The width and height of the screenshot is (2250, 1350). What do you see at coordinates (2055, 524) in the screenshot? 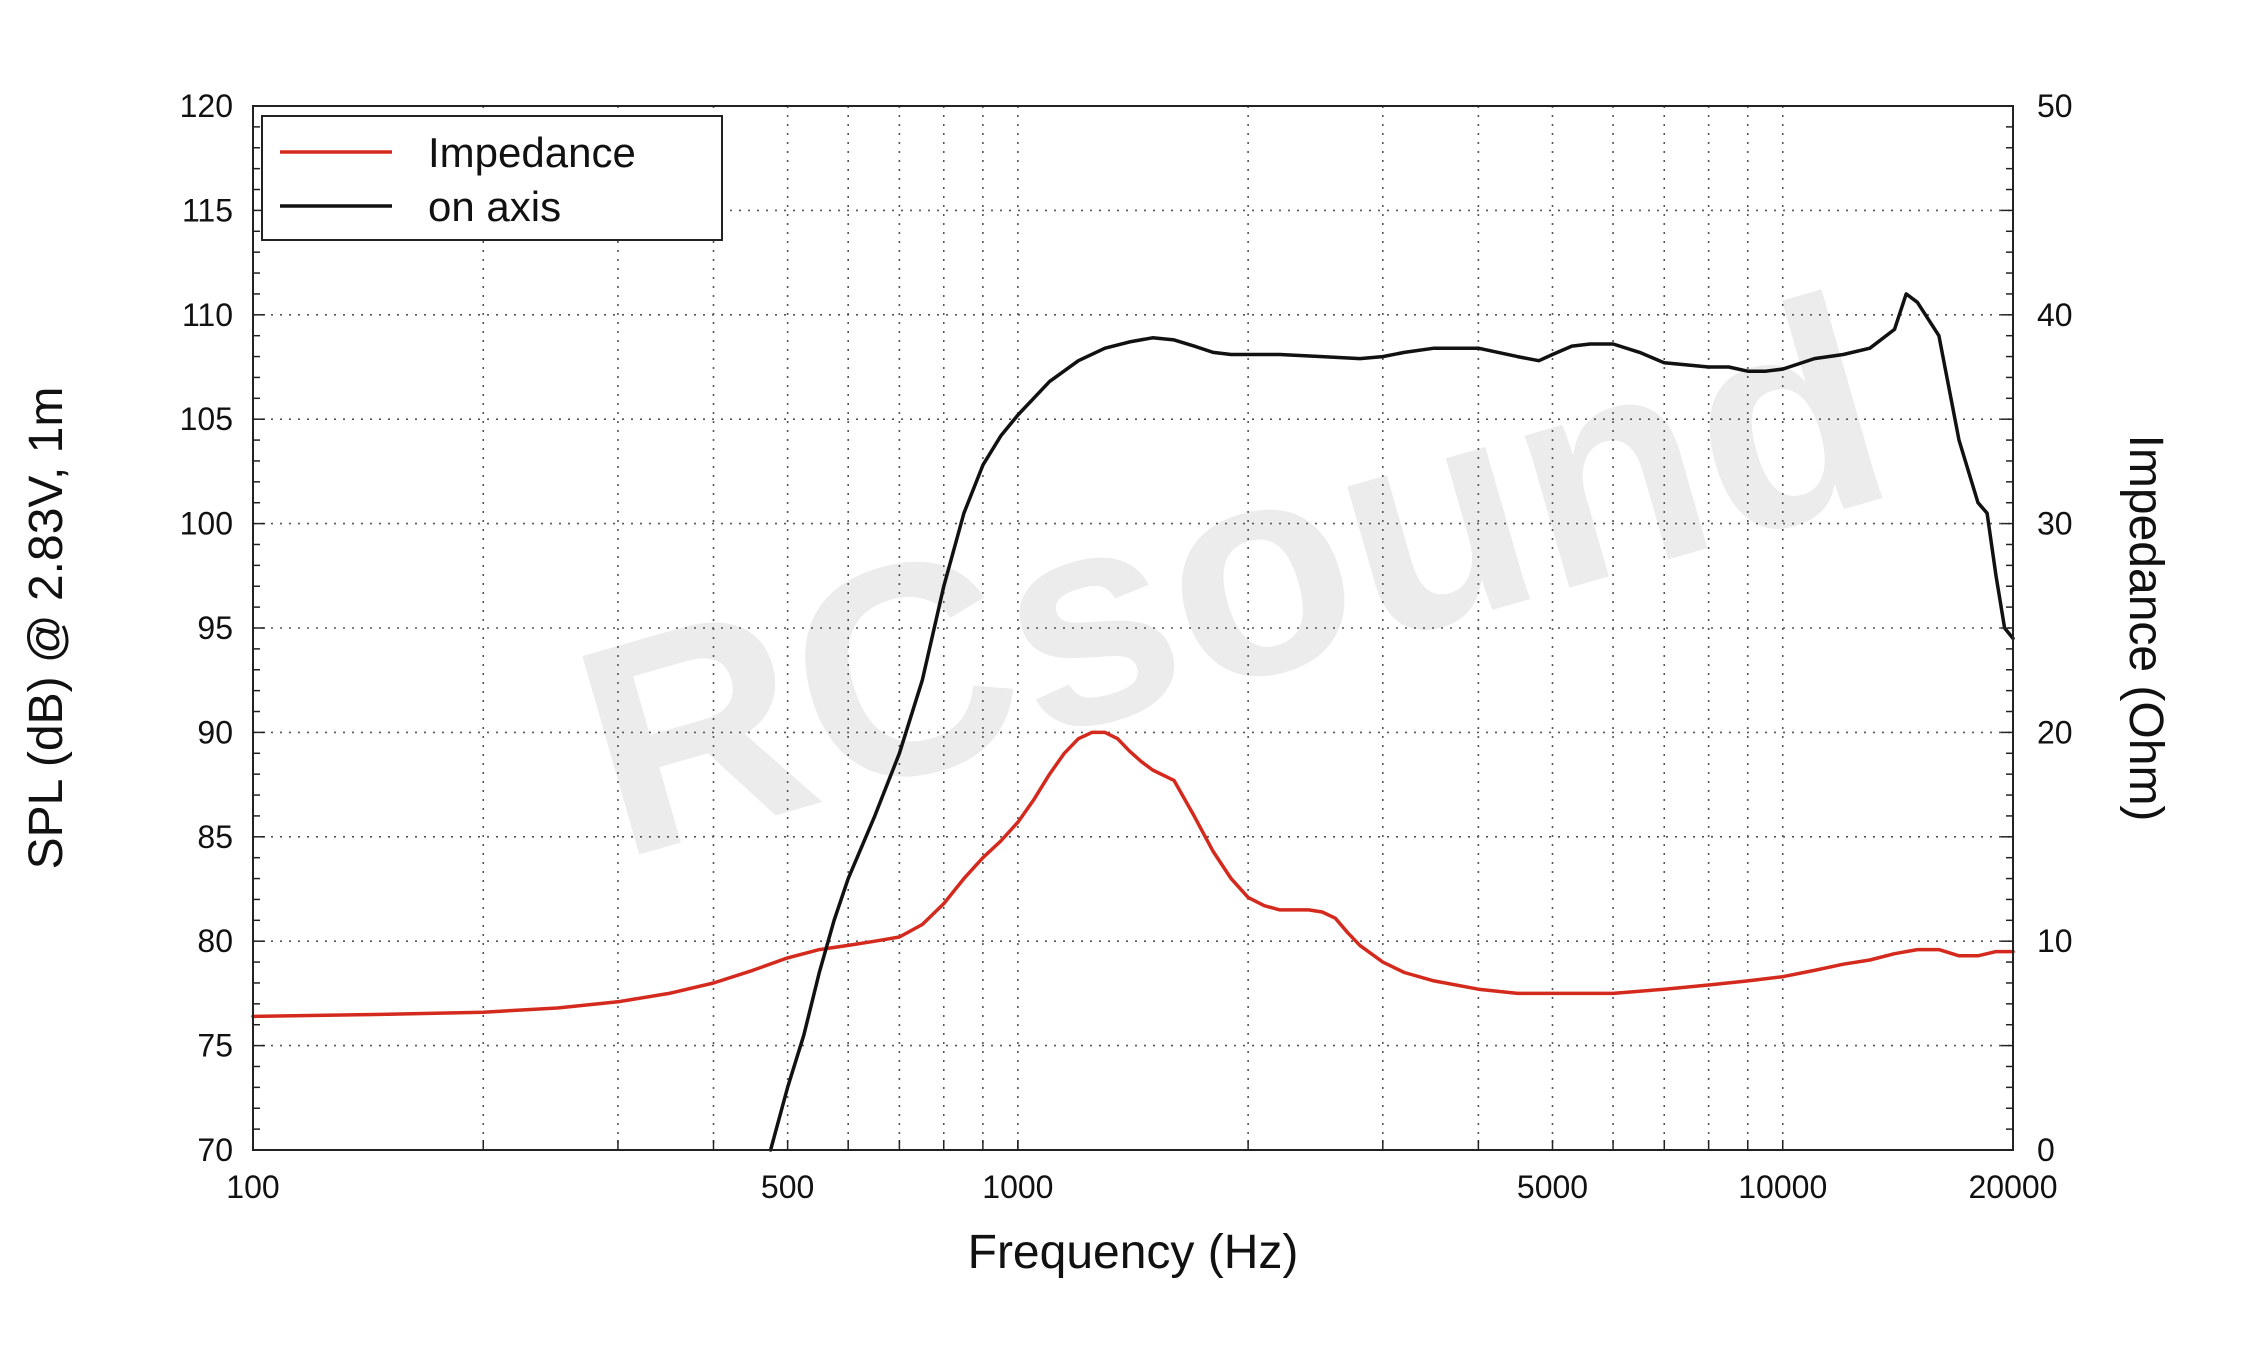
I see `y2-tick-label: 30` at bounding box center [2055, 524].